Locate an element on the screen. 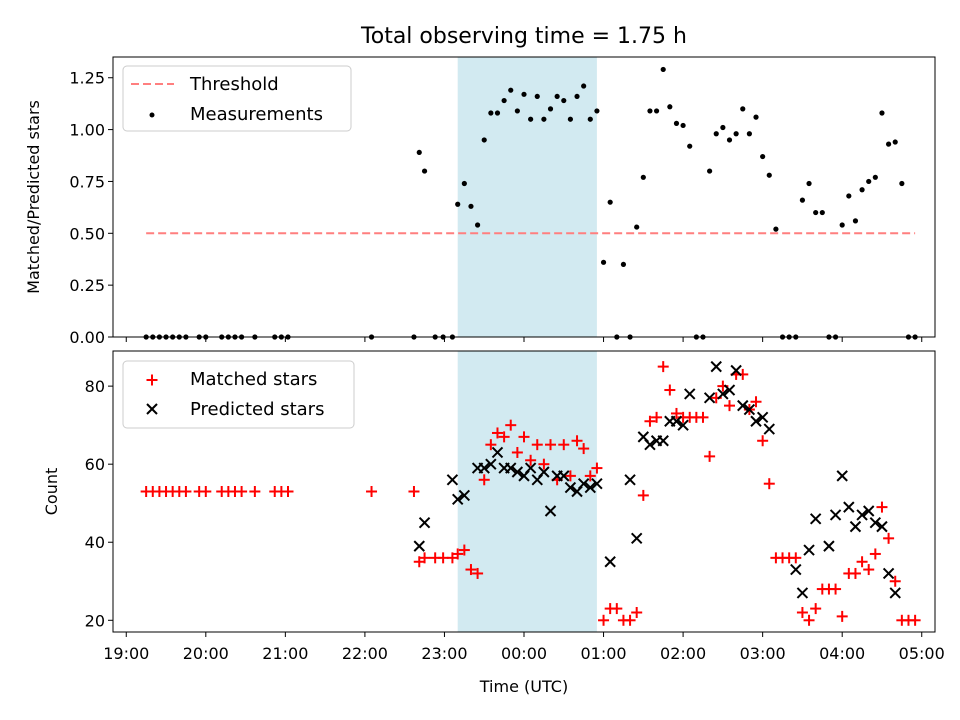  counts-legend: Matched stars Predicted stars is located at coordinates (238, 394).